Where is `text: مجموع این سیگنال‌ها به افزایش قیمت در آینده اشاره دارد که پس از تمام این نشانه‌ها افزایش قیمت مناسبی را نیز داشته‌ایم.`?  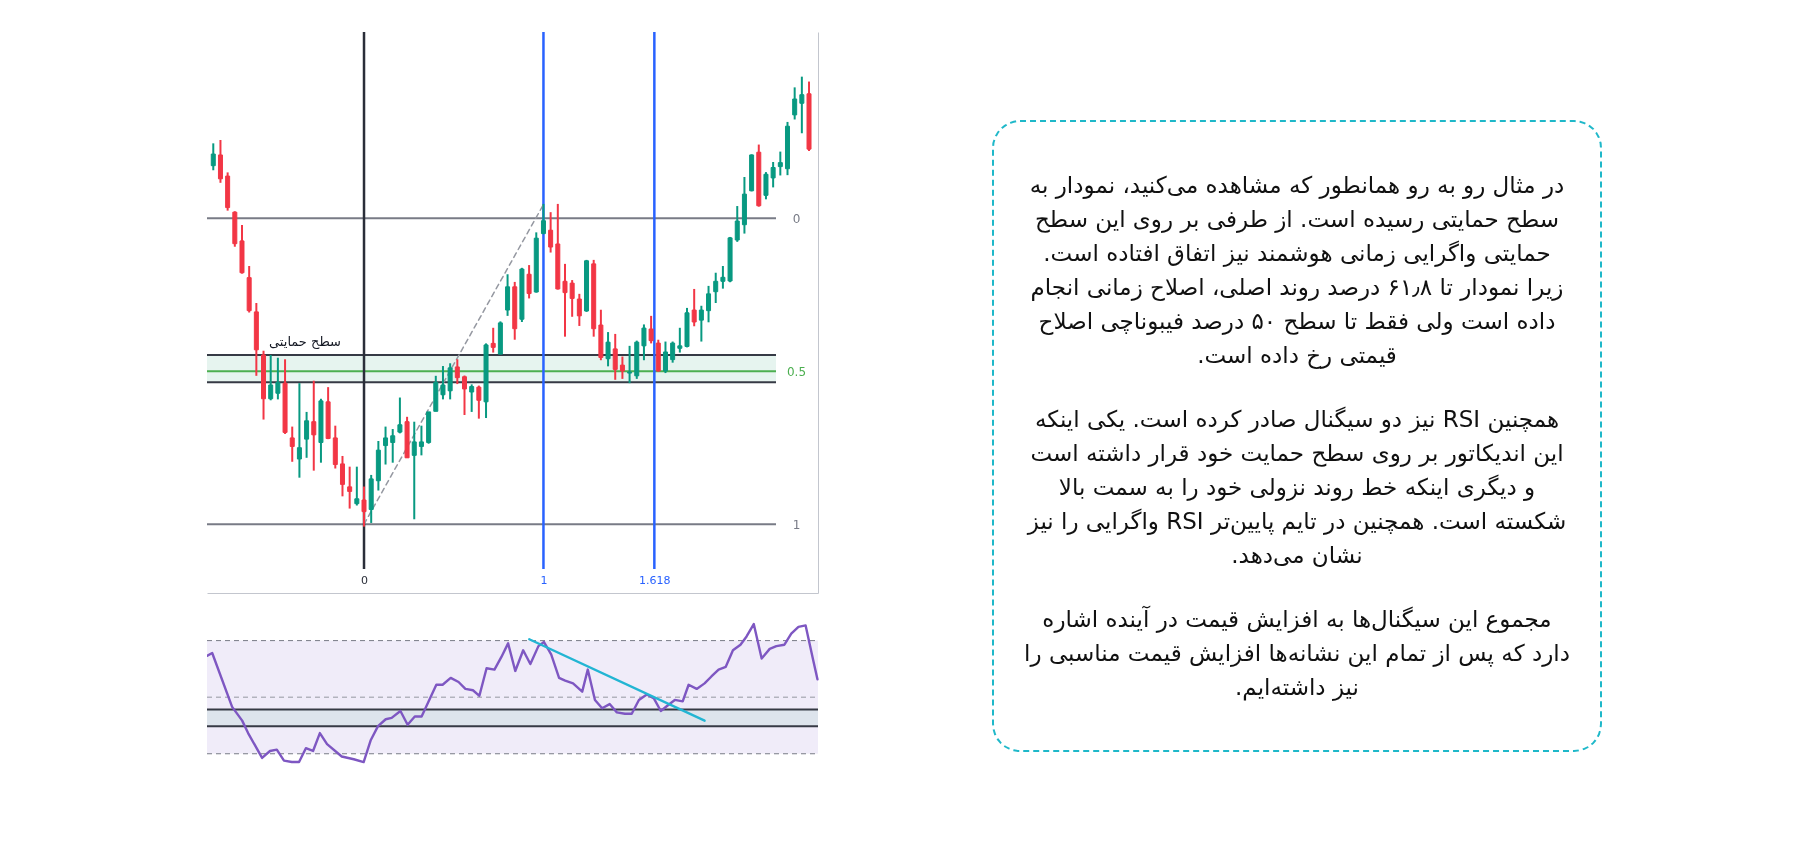 text: مجموع این سیگنال‌ها به افزایش قیمت در آینده اشاره دارد که پس از تمام این نشانه‌ها افزایش قیمت مناسبی را نیز داشته‌ایم. is located at coordinates (1297, 654).